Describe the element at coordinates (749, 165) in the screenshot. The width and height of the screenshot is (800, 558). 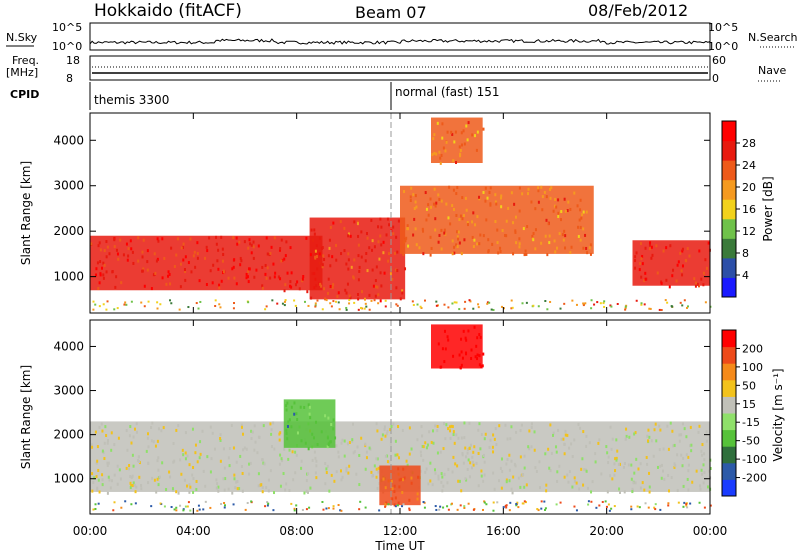
I see `colorbar-tick-label: 24` at that location.